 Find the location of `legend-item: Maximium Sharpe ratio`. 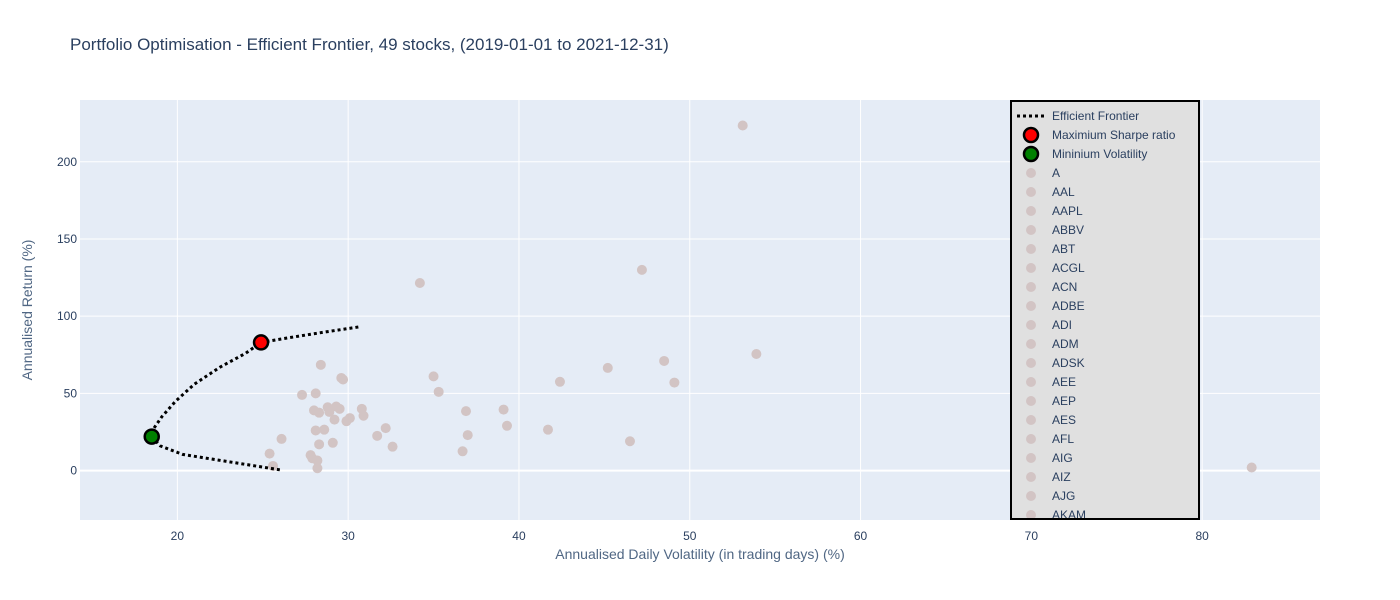

legend-item: Maximium Sharpe ratio is located at coordinates (1099, 135).